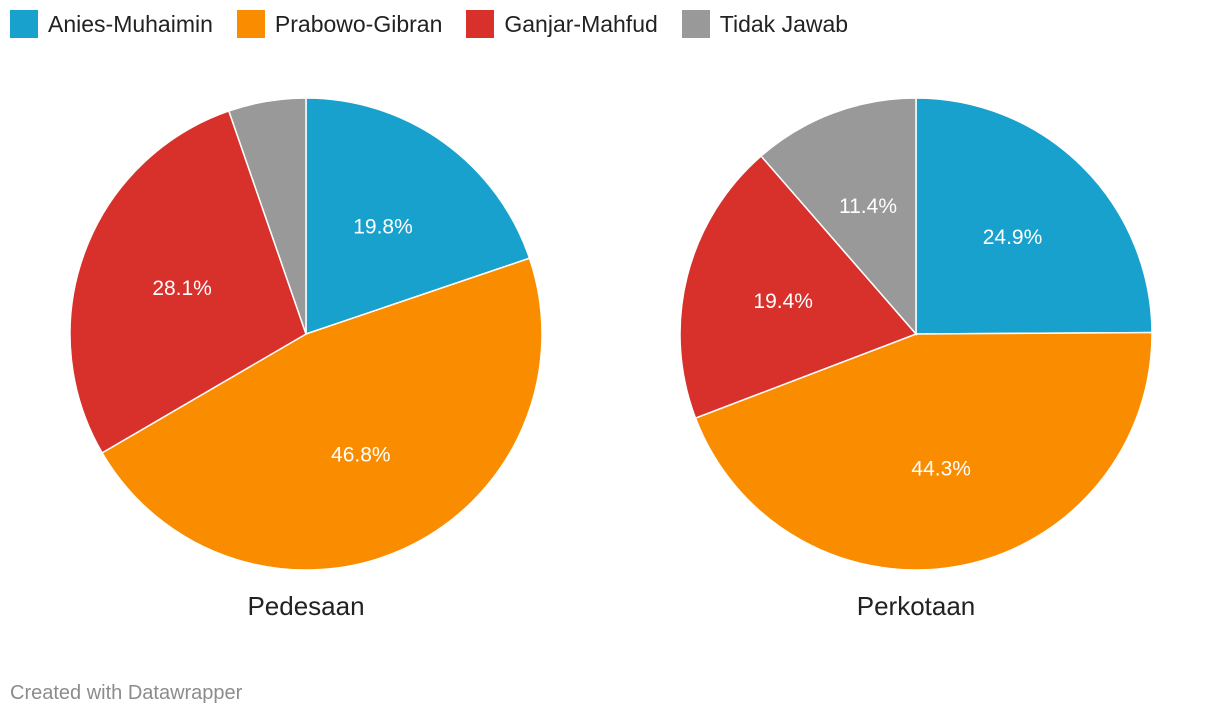 The width and height of the screenshot is (1220, 718). Describe the element at coordinates (182, 288) in the screenshot. I see `slice-value-label: 28.1%` at that location.